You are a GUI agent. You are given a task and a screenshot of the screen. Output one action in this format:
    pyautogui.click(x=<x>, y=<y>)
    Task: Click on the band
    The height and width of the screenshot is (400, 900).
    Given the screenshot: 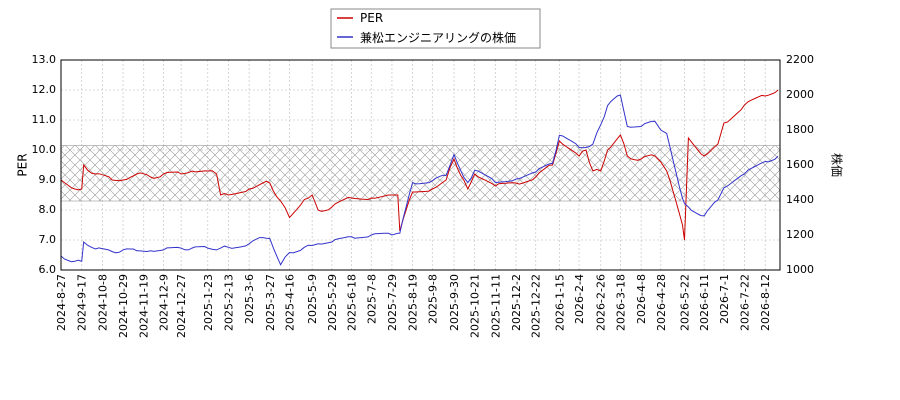 What is the action you would take?
    pyautogui.click(x=420, y=173)
    